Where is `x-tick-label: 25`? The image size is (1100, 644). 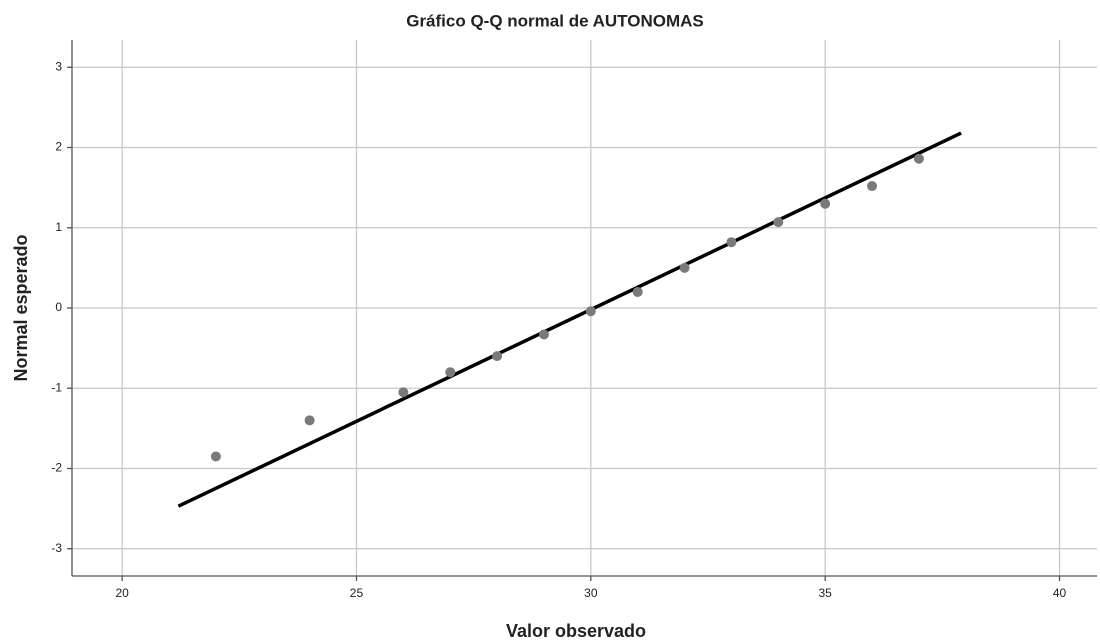 x-tick-label: 25 is located at coordinates (357, 593).